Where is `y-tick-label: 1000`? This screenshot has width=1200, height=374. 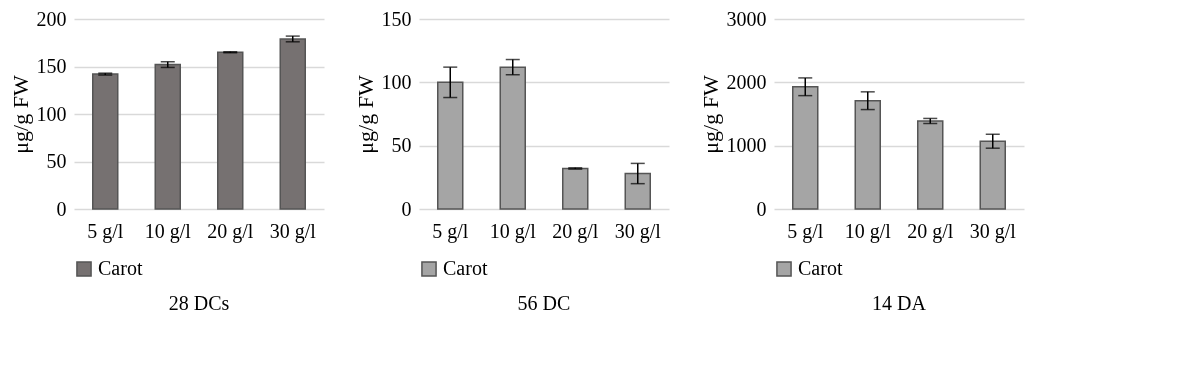 y-tick-label: 1000 is located at coordinates (746, 145).